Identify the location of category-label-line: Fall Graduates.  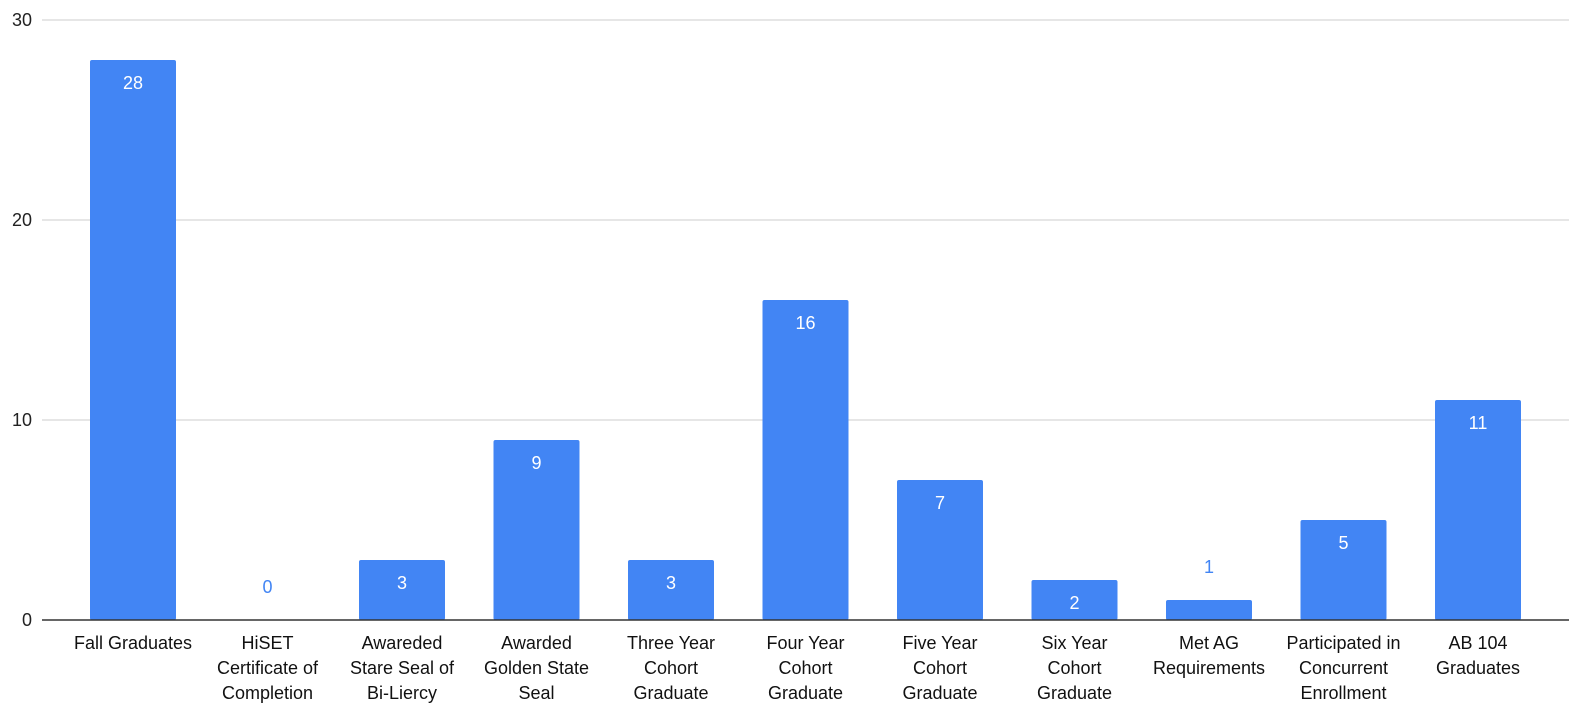
(133, 643).